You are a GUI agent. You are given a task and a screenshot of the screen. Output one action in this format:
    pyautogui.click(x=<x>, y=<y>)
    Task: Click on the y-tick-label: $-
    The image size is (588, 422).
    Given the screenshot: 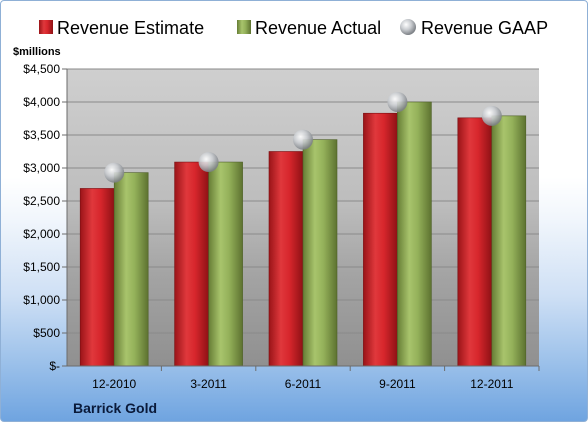 What is the action you would take?
    pyautogui.click(x=54, y=366)
    